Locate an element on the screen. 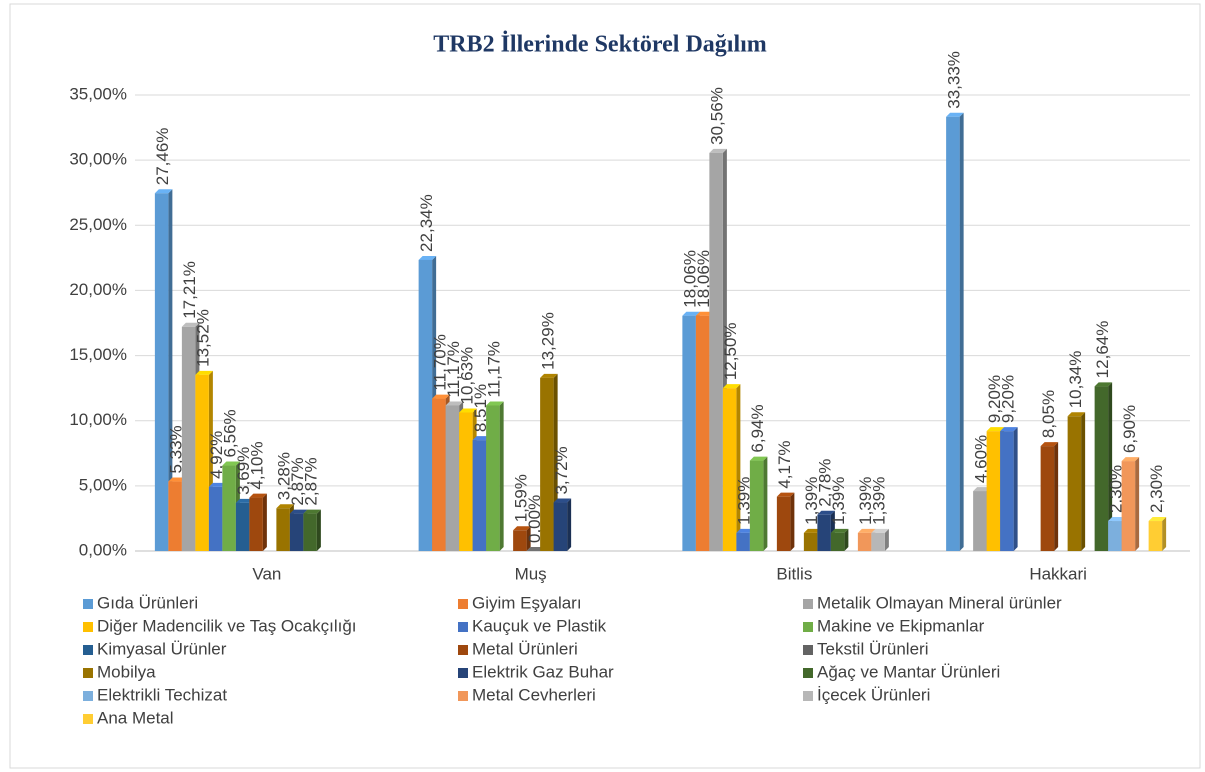  y-tick-label: 25,00% is located at coordinates (98, 224).